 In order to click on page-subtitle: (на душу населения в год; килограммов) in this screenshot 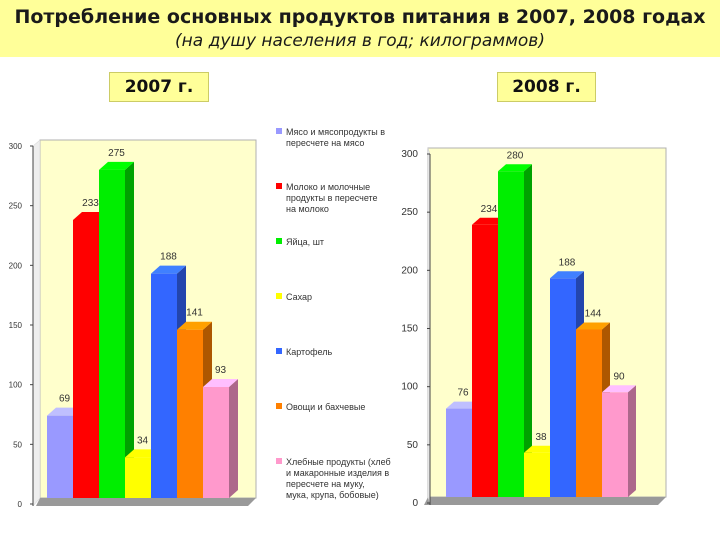, I will do `click(360, 41)`.